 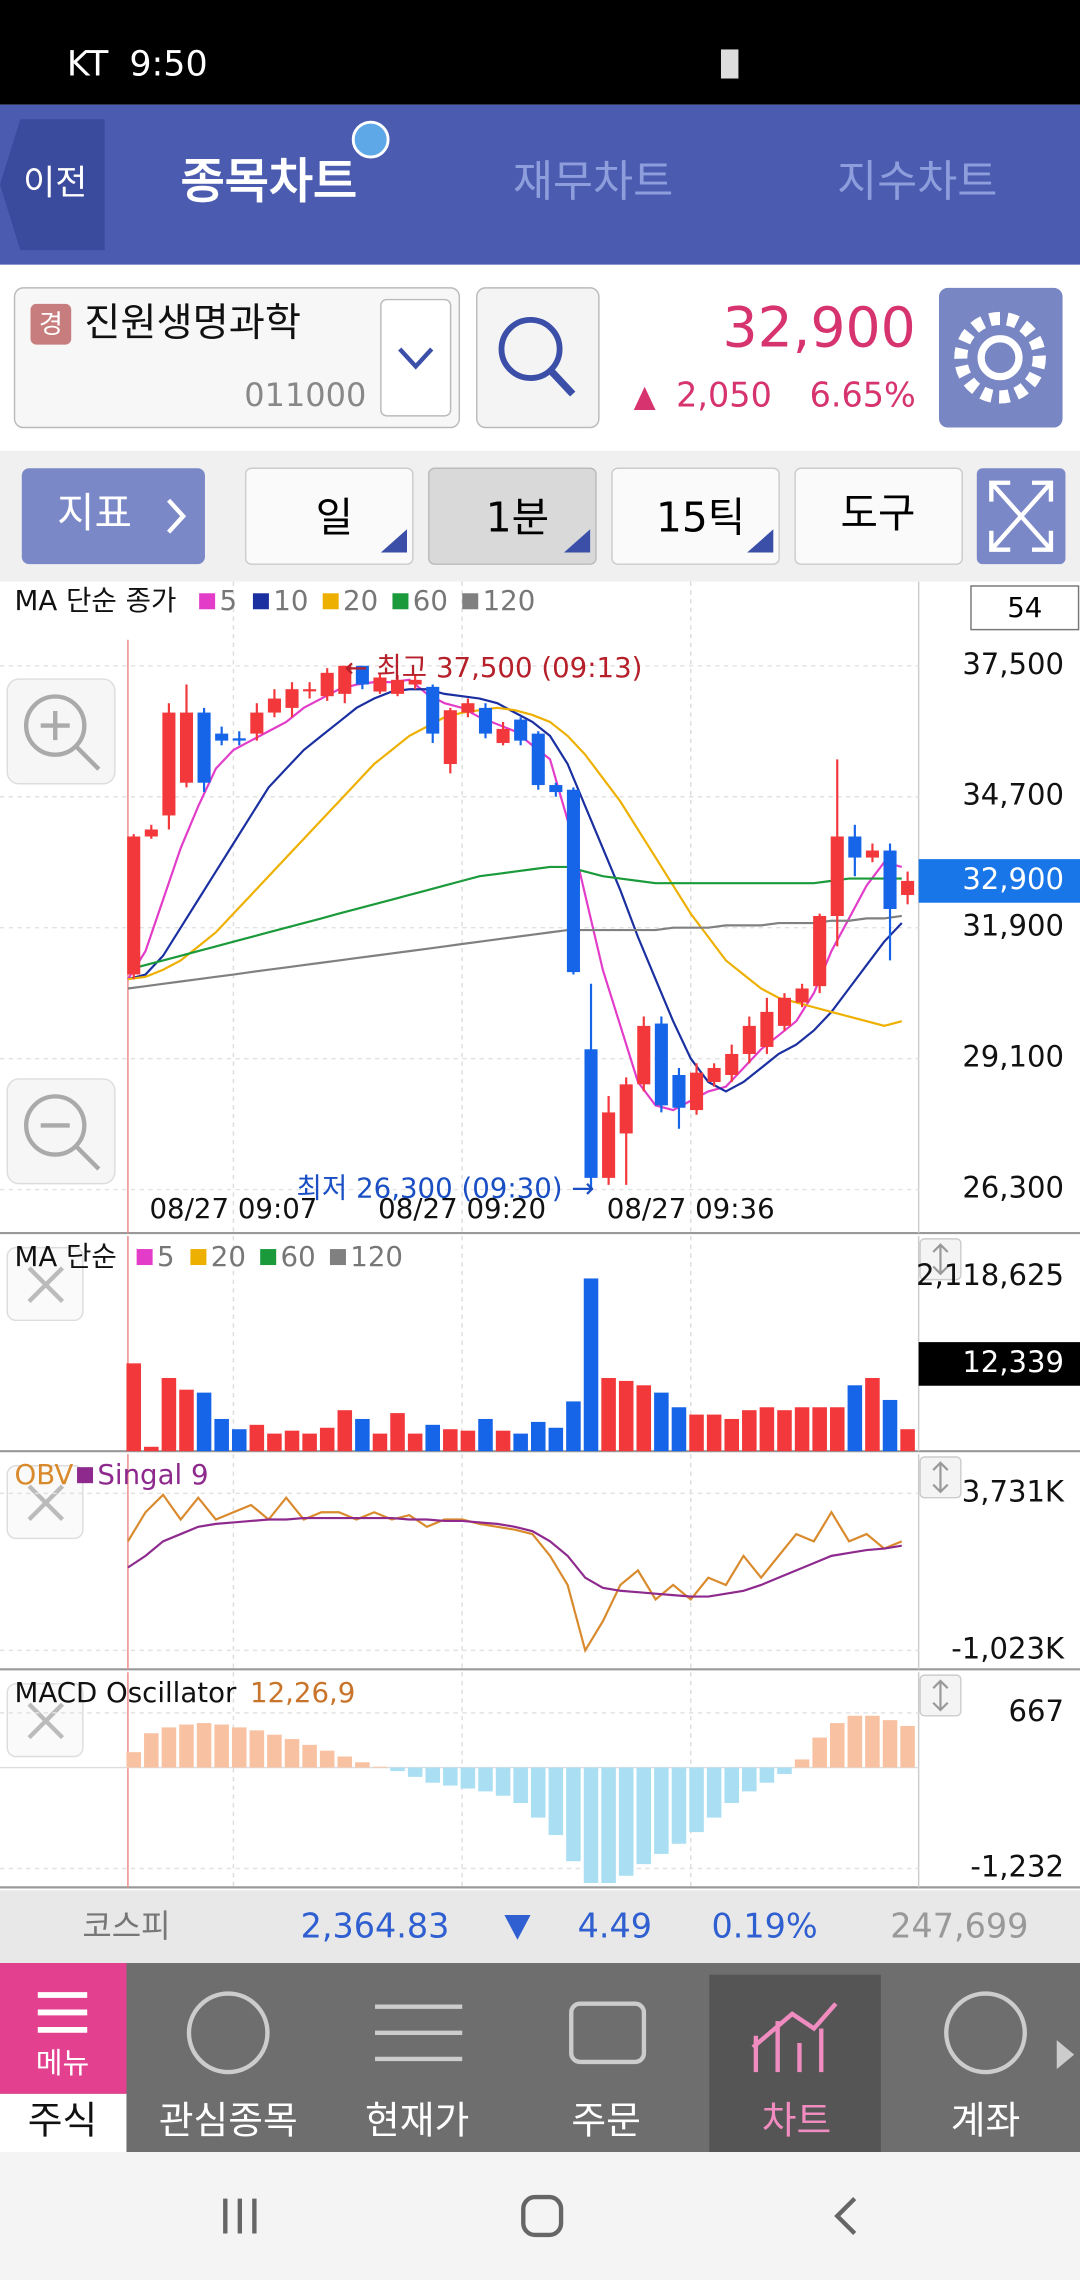 I want to click on indicator-label: 지표, so click(x=94, y=513).